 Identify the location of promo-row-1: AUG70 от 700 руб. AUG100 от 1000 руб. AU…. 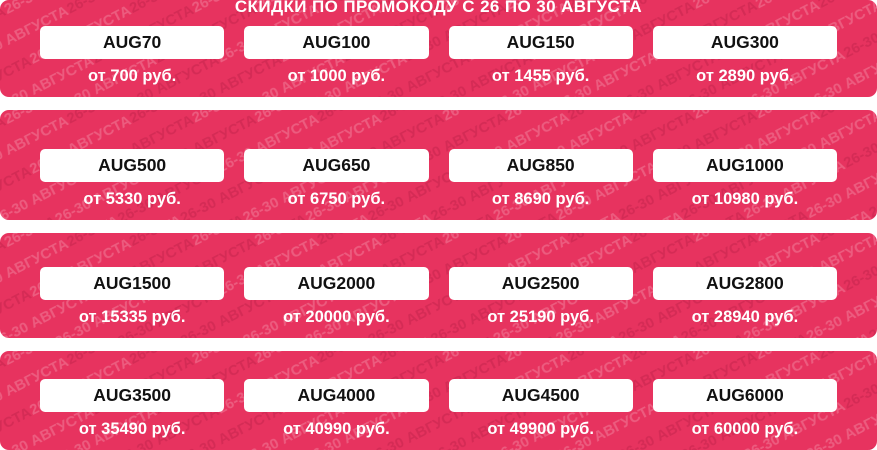
(438, 56).